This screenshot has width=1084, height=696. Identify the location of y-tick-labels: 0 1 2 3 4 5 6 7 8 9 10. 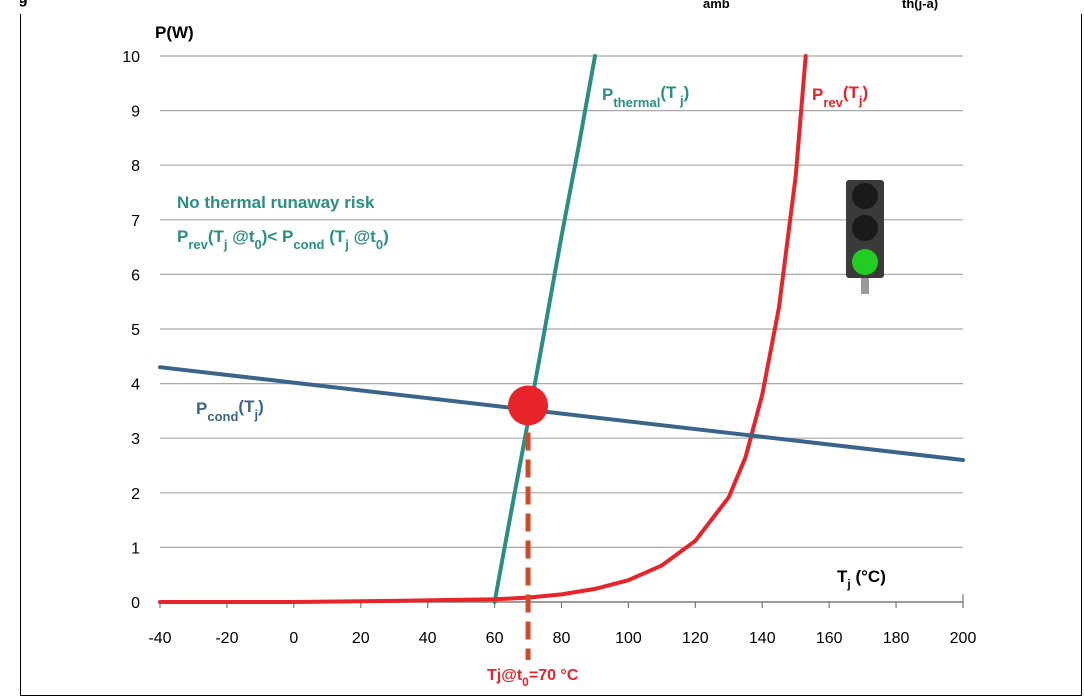
(131, 330).